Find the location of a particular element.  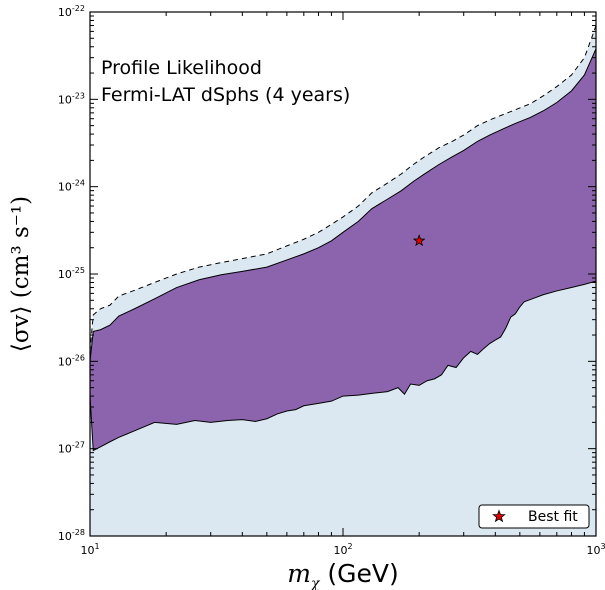

y-tick-label: 10-22 is located at coordinates (71, 11).